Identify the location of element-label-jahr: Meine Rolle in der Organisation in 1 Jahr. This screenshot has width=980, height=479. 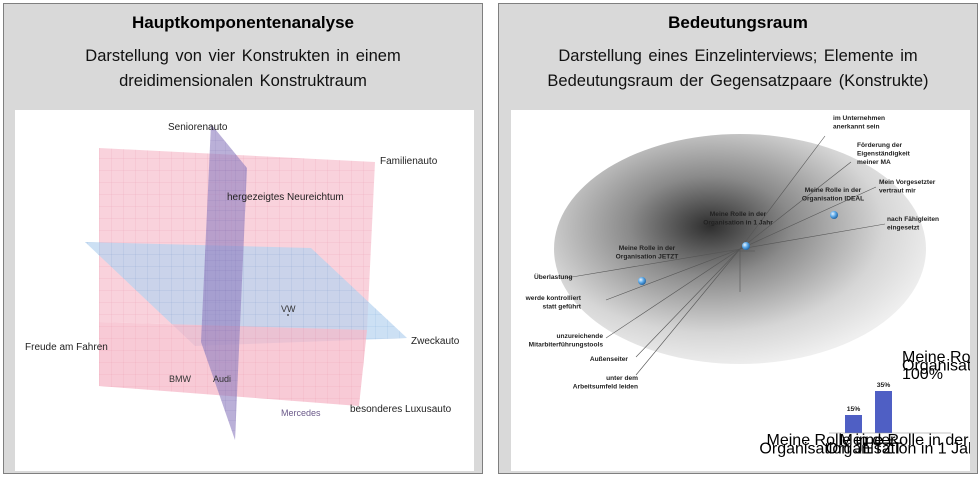
(738, 219).